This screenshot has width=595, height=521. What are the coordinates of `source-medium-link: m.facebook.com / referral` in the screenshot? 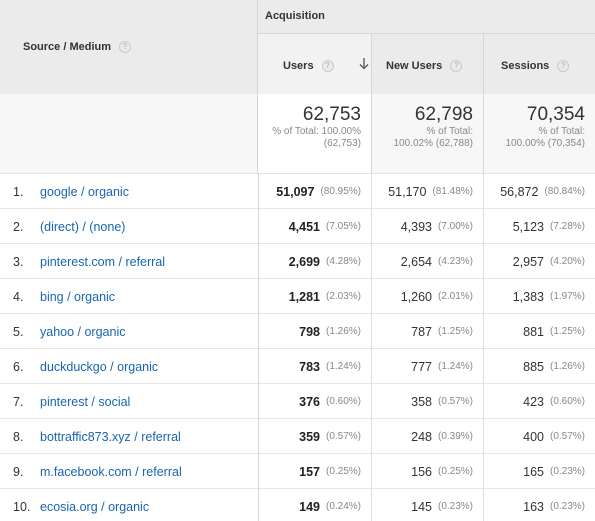 It's located at (111, 471).